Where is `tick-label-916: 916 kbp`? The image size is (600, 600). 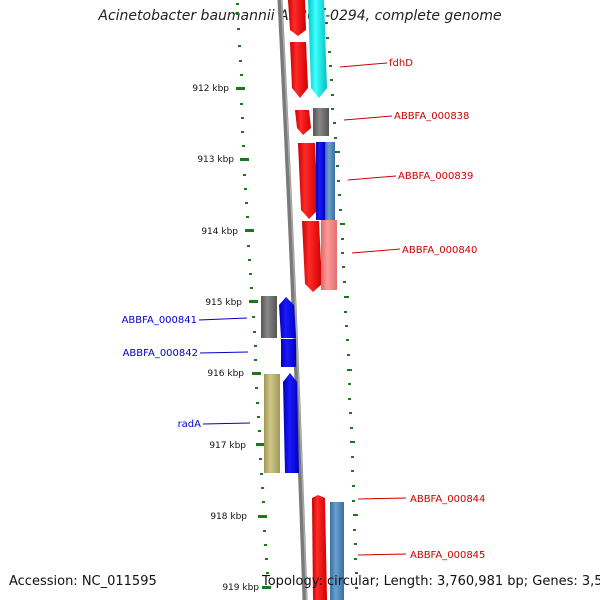
tick-label-916: 916 kbp is located at coordinates (225, 374).